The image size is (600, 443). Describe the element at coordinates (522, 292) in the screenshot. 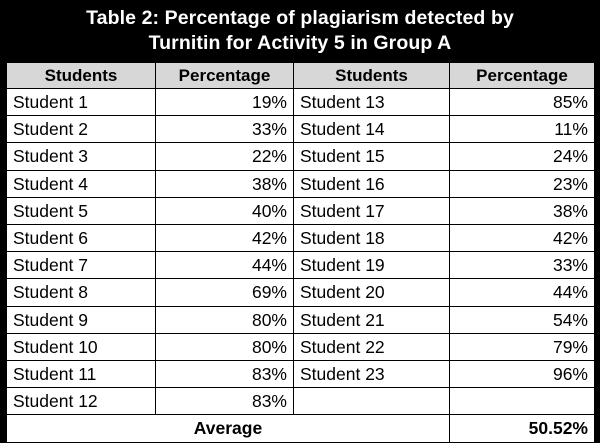

I see `cell-percentage-right: 44%` at that location.